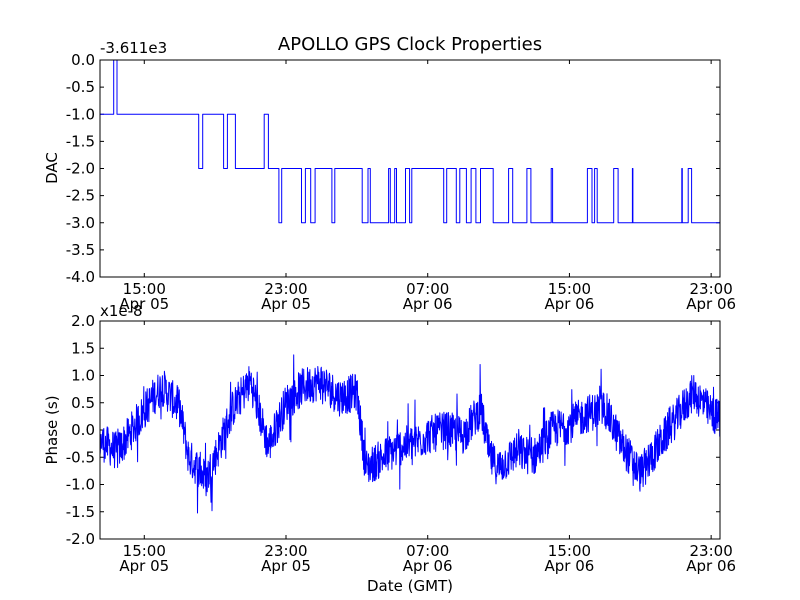 This screenshot has width=800, height=600. I want to click on phase-ytick-label: 1.0, so click(83, 376).